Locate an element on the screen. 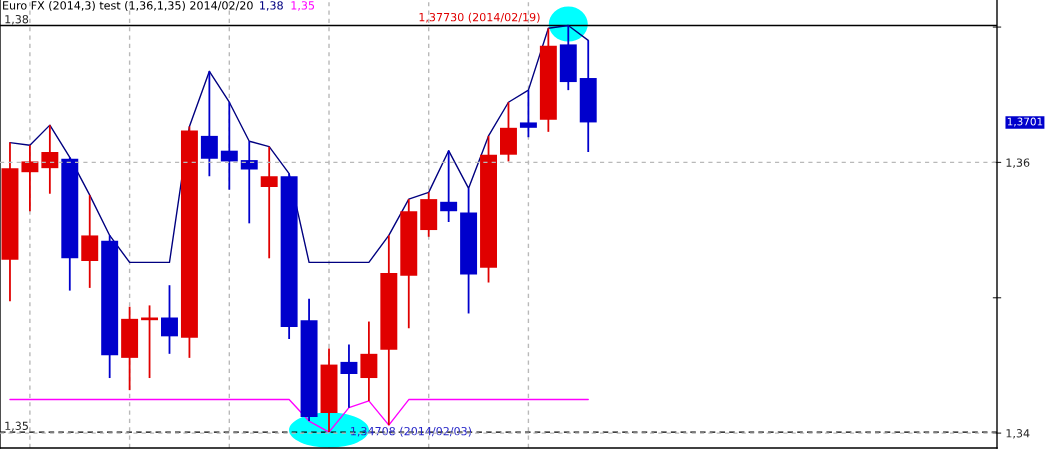  annotation: 1,37730 (2014/02/19) is located at coordinates (479, 17).